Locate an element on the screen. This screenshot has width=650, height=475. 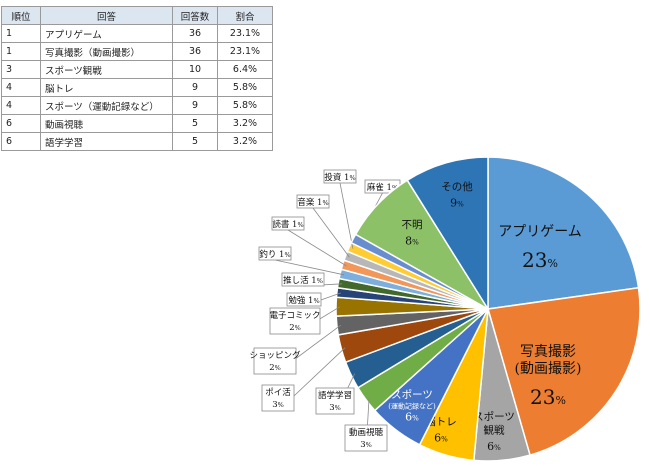
slice-name: 不明 is located at coordinates (412, 225).